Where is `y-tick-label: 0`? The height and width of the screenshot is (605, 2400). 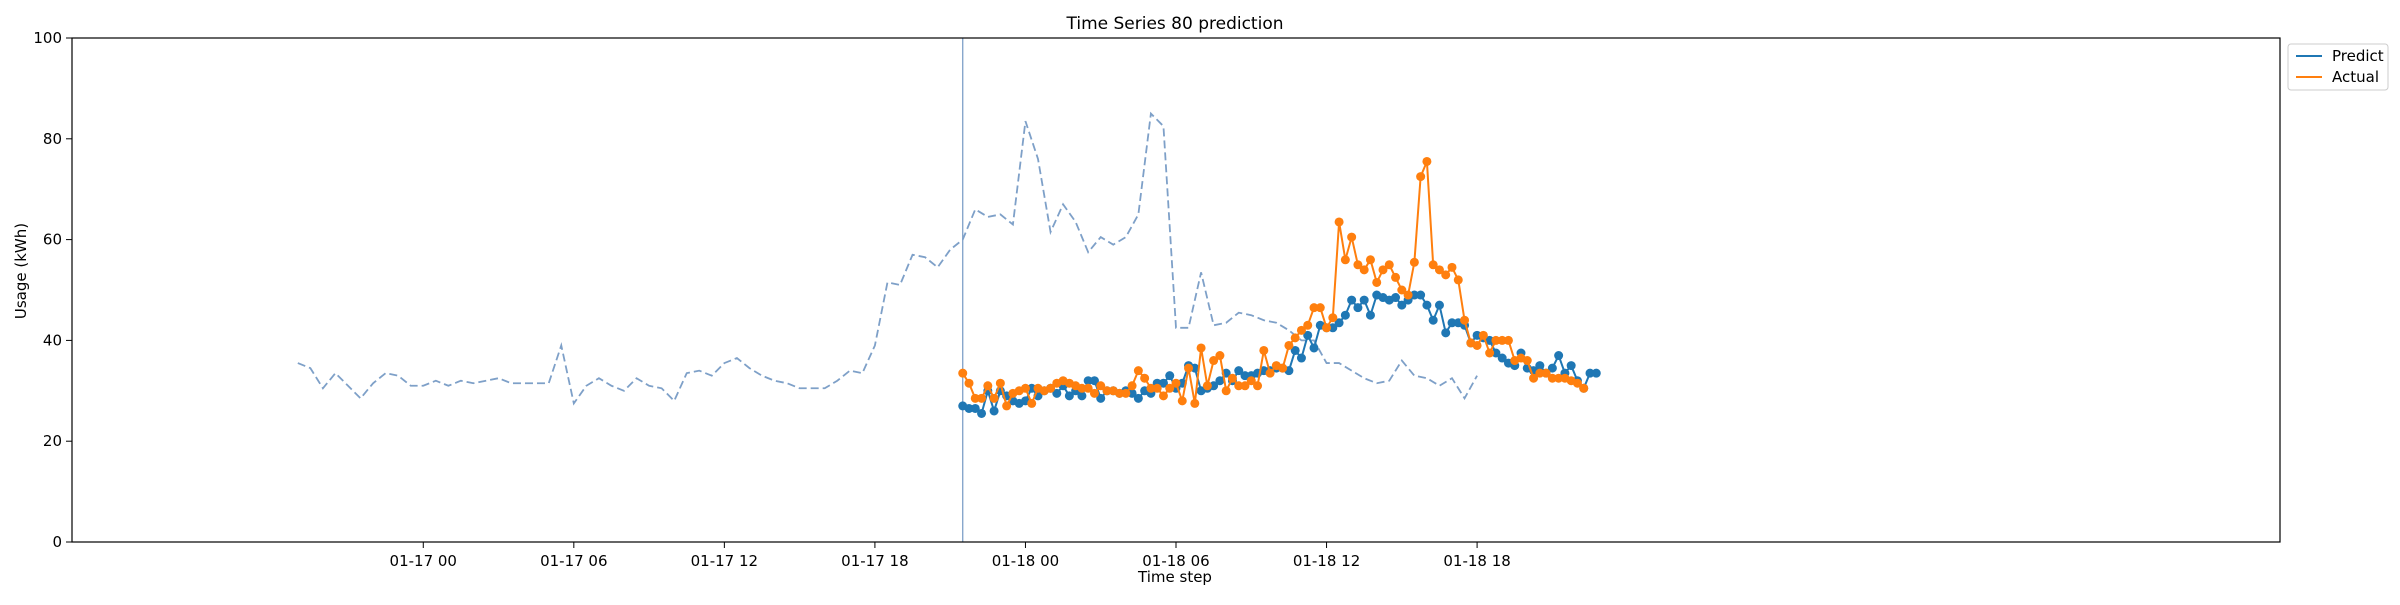 y-tick-label: 0 is located at coordinates (57, 542).